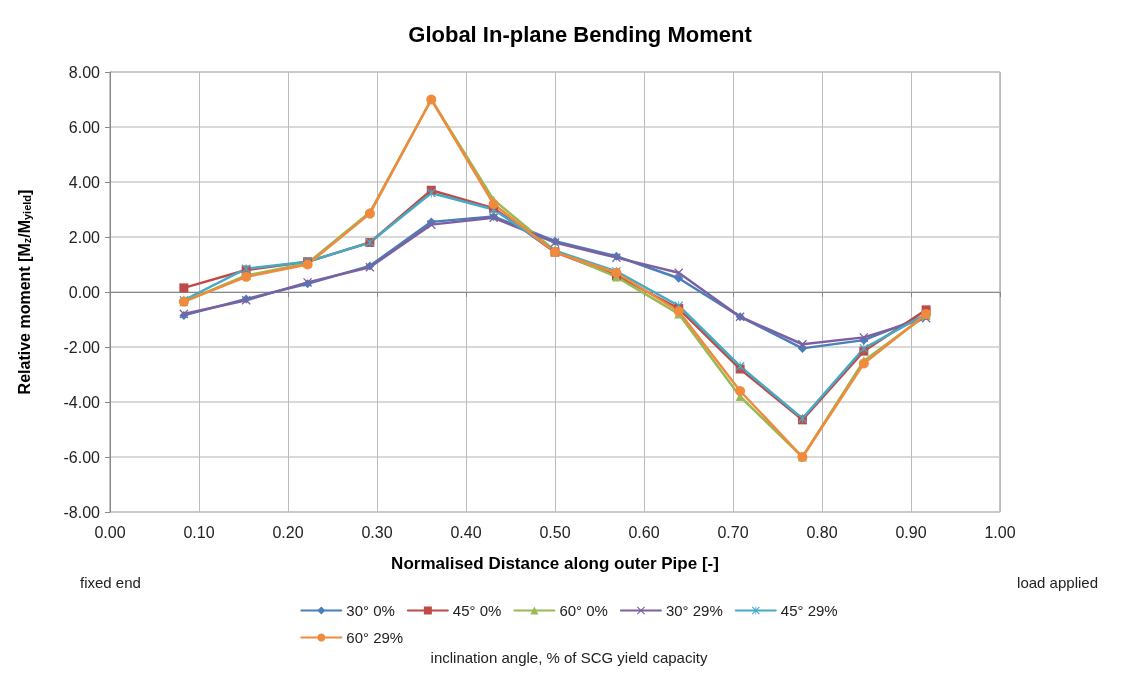  What do you see at coordinates (199, 532) in the screenshot?
I see `x-tick-label: 0.10` at bounding box center [199, 532].